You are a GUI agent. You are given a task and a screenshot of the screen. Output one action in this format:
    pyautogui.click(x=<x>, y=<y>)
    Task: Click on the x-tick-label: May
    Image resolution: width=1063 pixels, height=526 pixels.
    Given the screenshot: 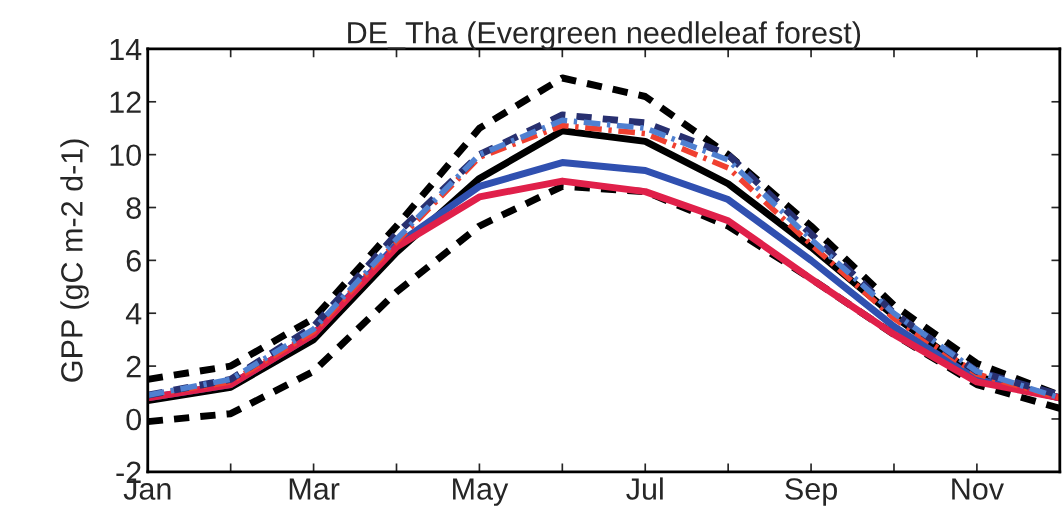 What is the action you would take?
    pyautogui.click(x=481, y=492)
    